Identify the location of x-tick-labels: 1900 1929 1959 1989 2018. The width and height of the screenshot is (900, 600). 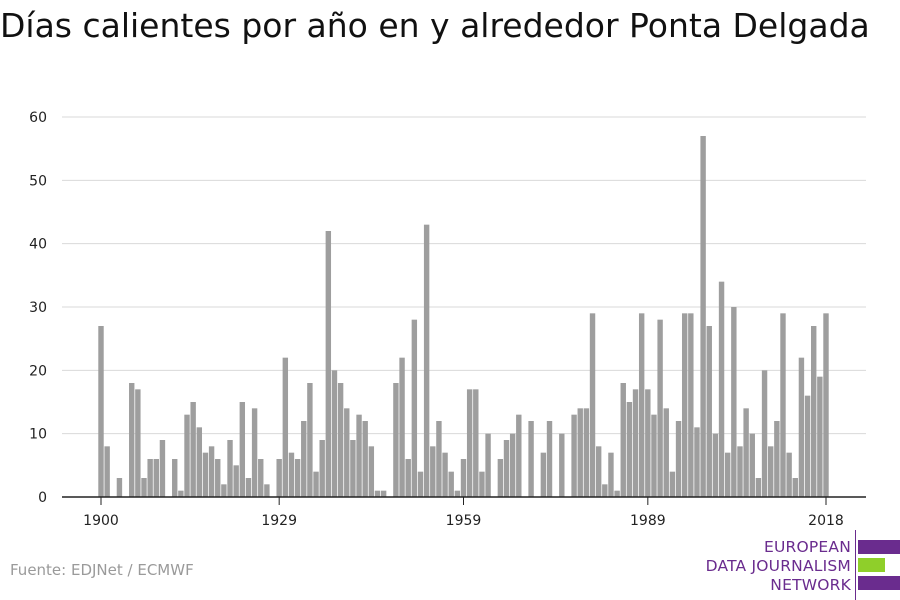
(463, 513).